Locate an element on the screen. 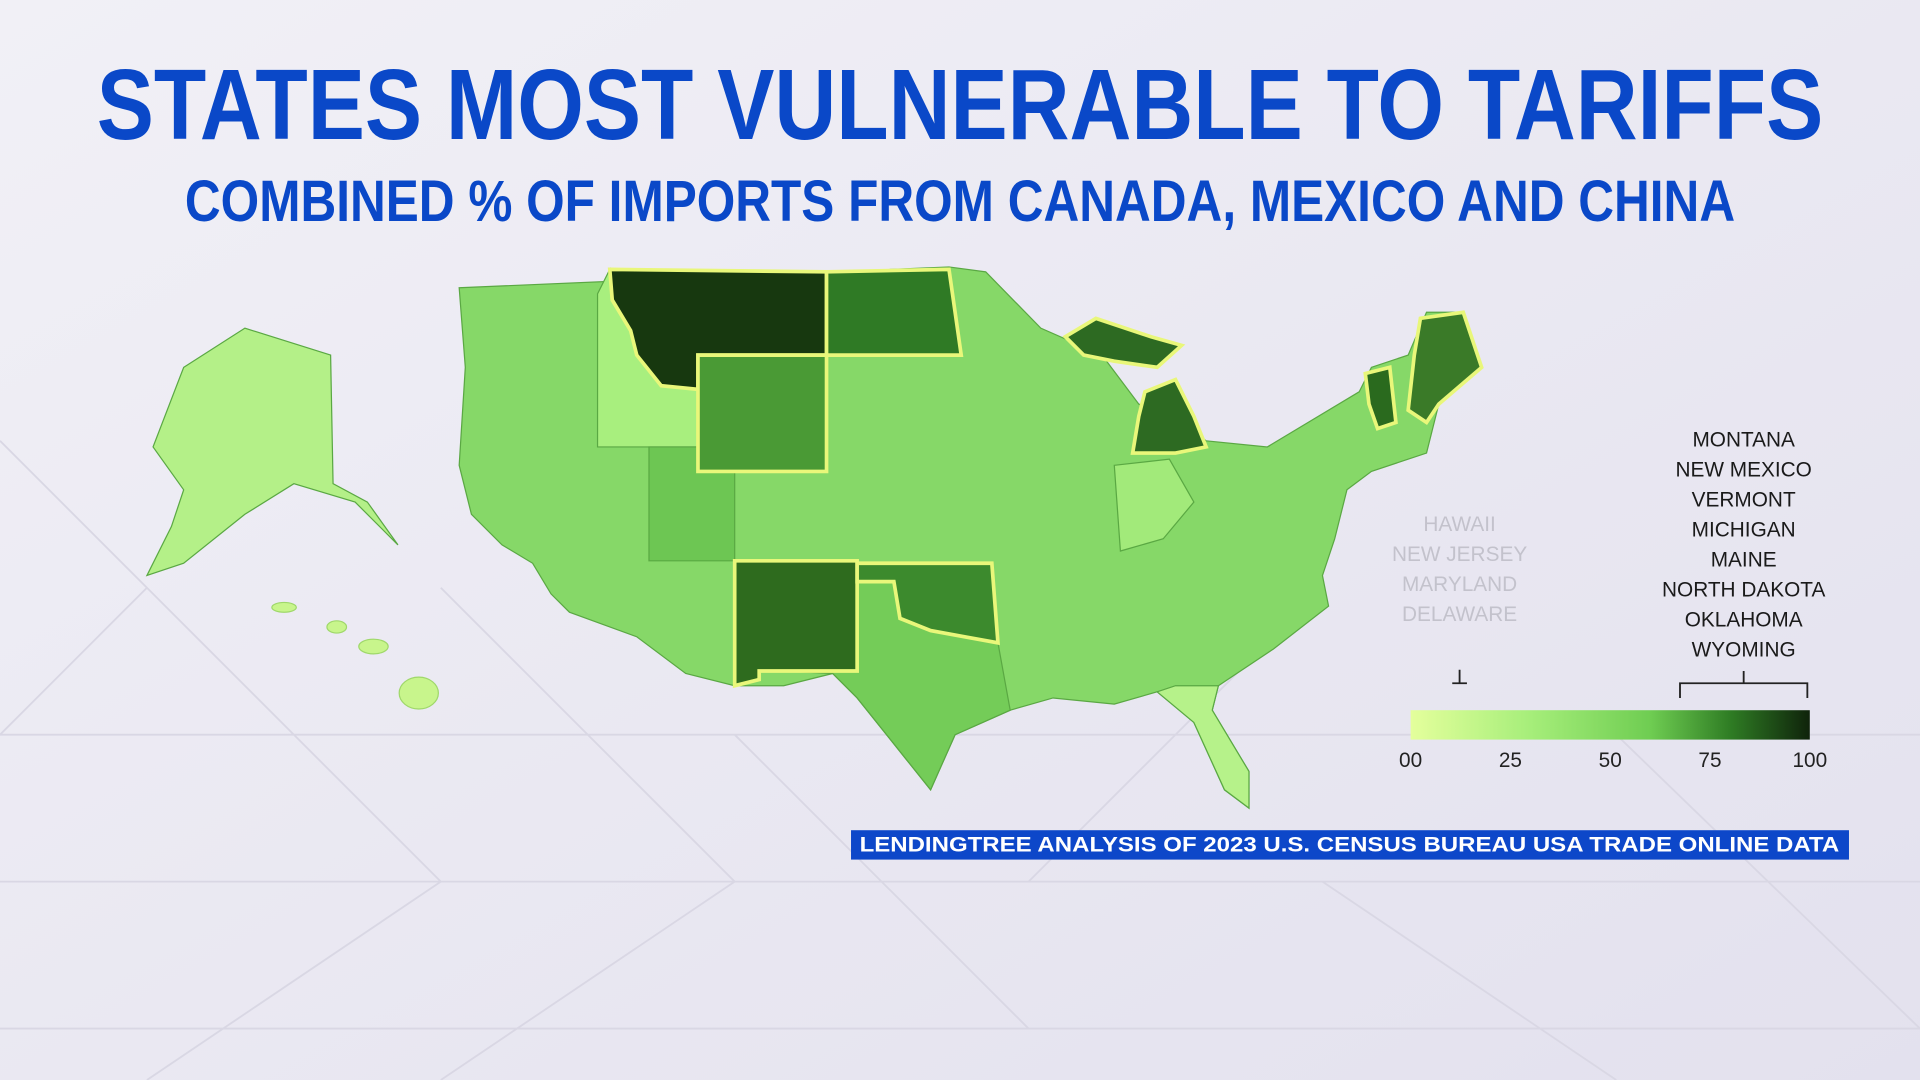  state-wyoming is located at coordinates (762, 413).